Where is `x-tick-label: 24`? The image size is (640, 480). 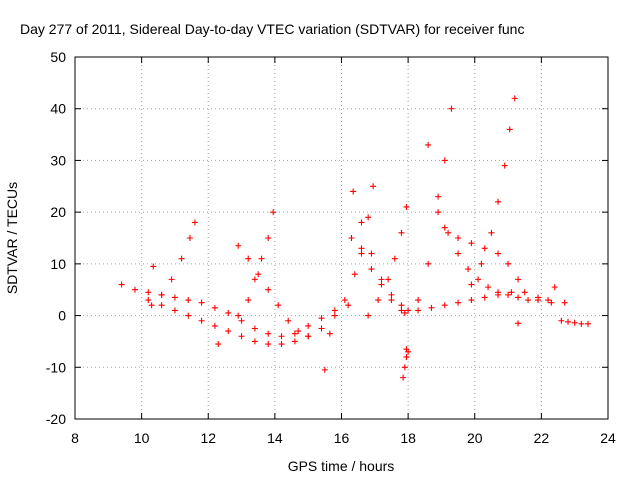
x-tick-label: 24 is located at coordinates (608, 438).